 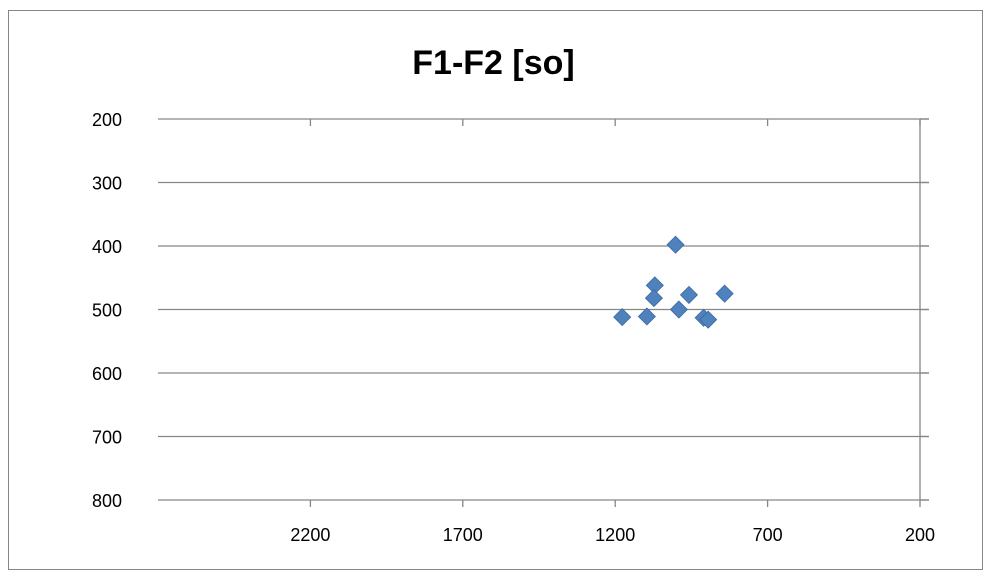 I want to click on y-tick-label: 500, so click(x=107, y=311).